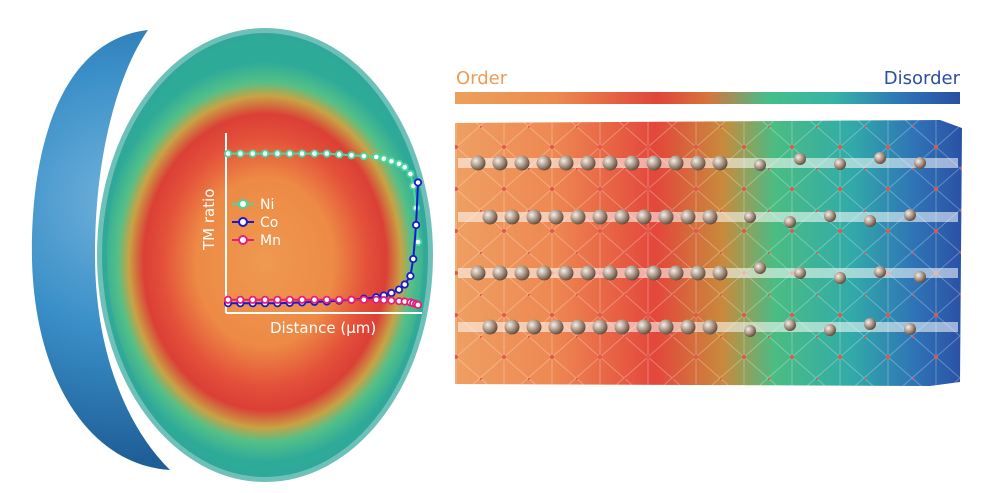  Describe the element at coordinates (707, 98) in the screenshot. I see `order-disorder-gradient-bar` at that location.